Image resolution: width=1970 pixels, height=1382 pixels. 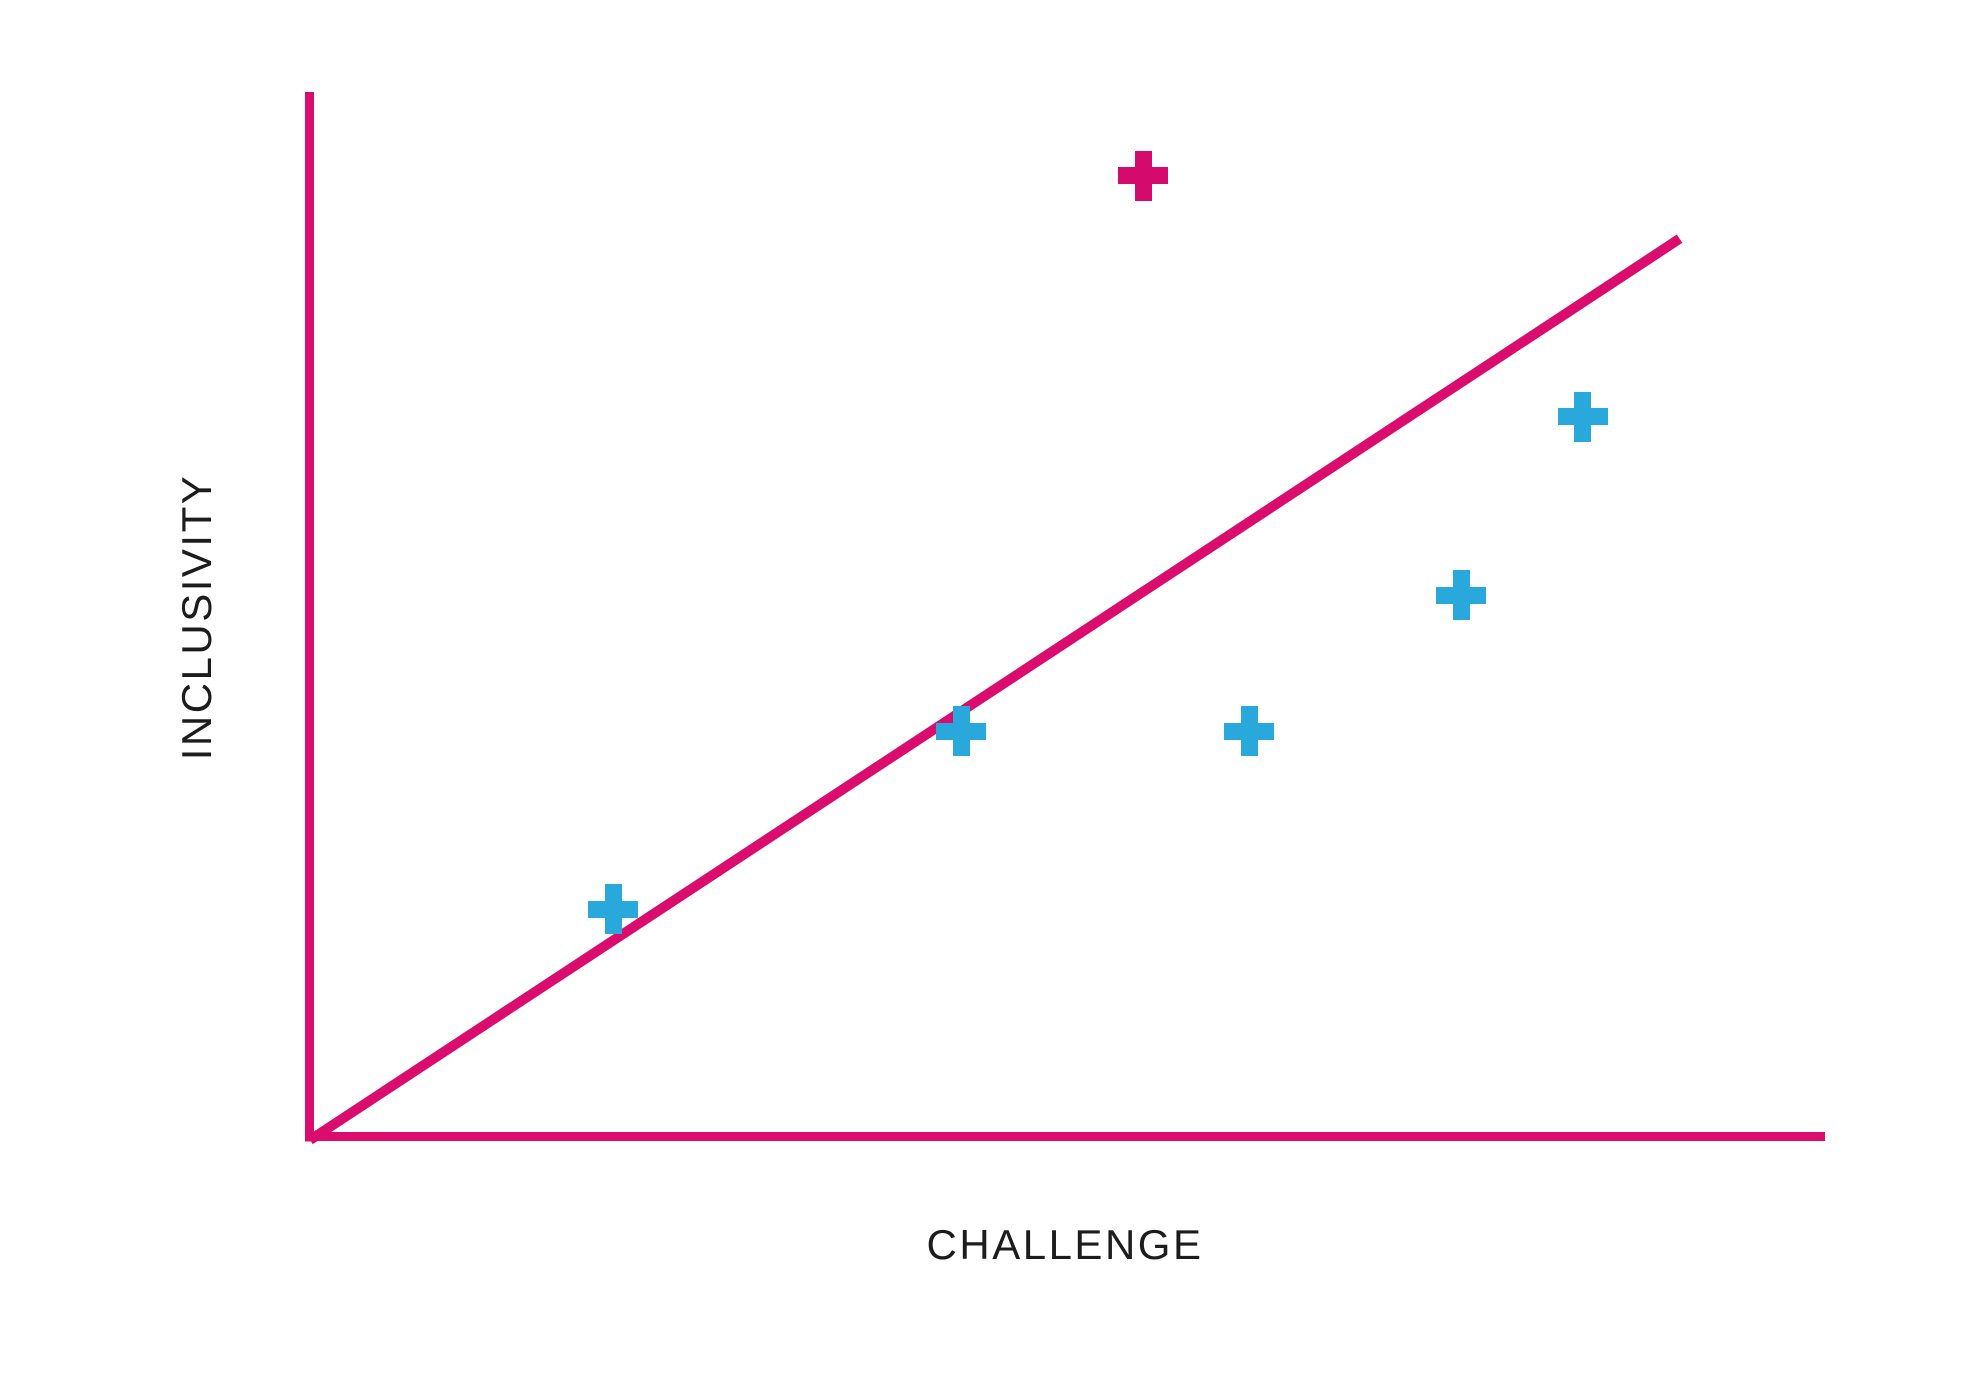 I want to click on y-axis-label: INCLUSIVITY, so click(x=196, y=617).